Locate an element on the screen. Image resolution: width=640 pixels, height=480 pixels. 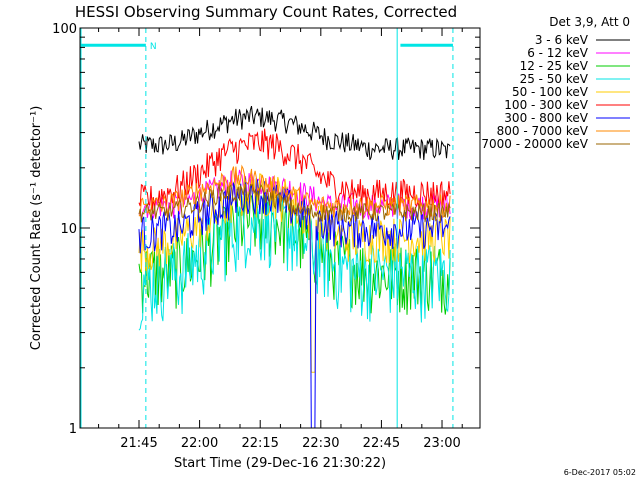
legend-label-8: 800 - 7000 keV is located at coordinates (543, 131).